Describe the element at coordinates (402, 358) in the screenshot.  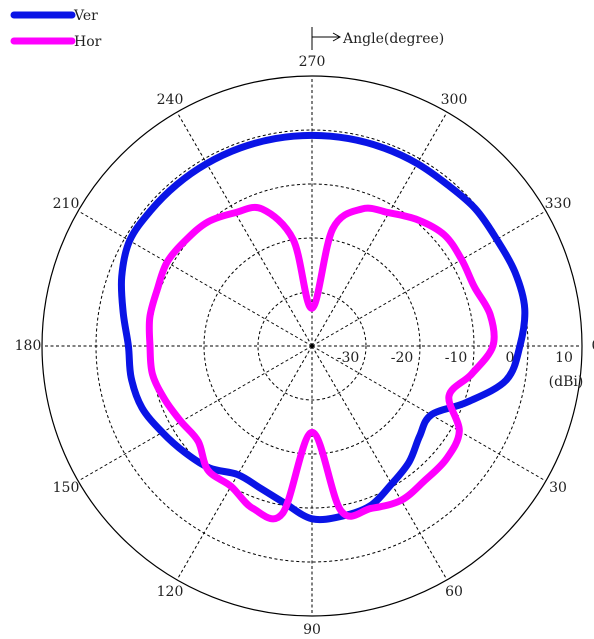
I see `radial-tick-label: -20` at that location.